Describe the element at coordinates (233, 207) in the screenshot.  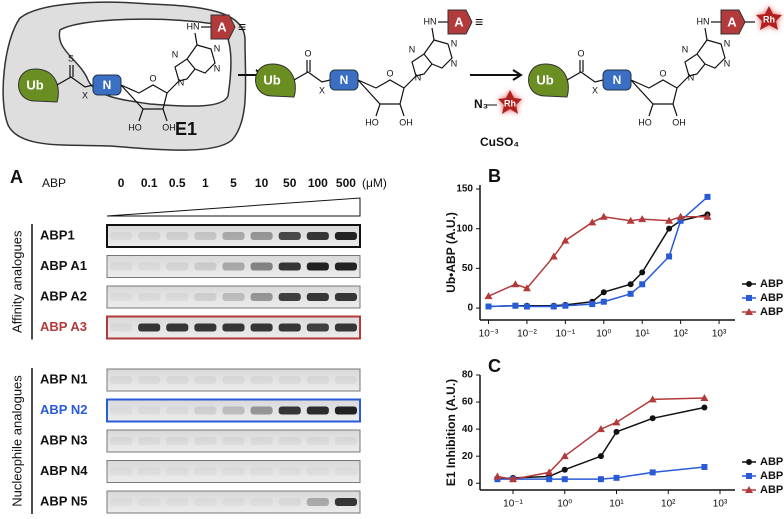
I see `gradient-wedge` at that location.